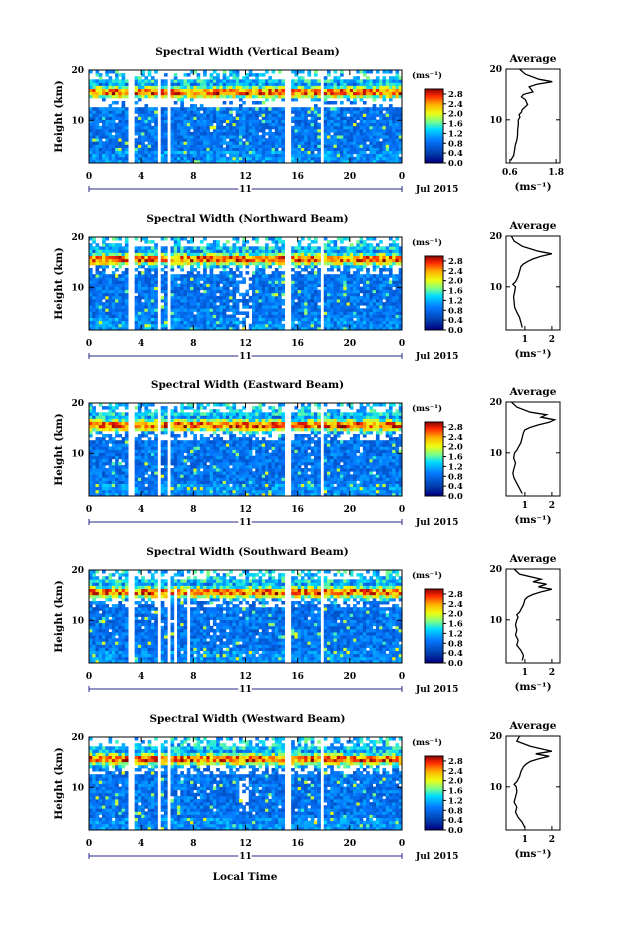  What do you see at coordinates (350, 177) in the screenshot?
I see `x-tick-label: 20` at bounding box center [350, 177].